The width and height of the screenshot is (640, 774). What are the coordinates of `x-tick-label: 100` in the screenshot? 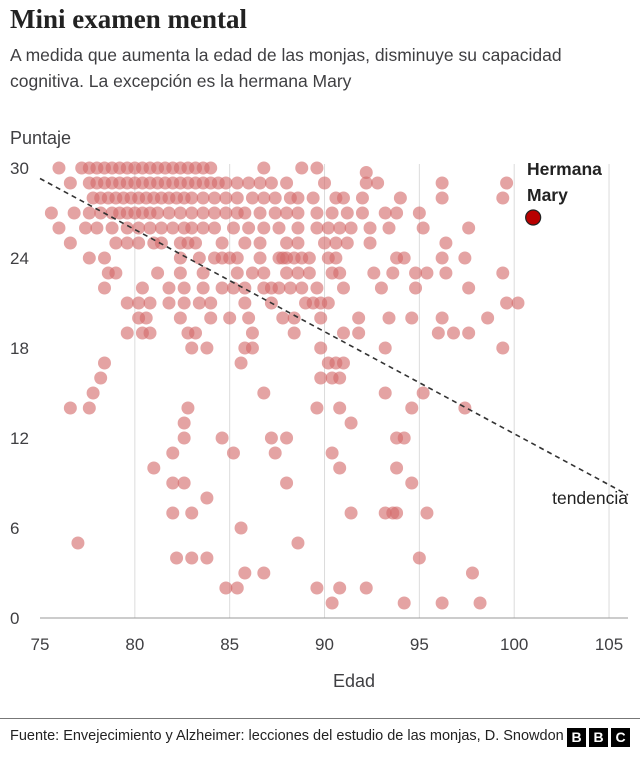 It's located at (514, 644).